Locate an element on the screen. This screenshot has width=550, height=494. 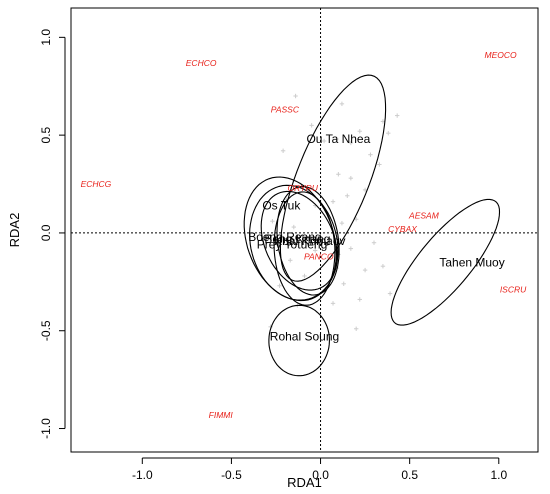
species-label: CYBAX is located at coordinates (402, 229).